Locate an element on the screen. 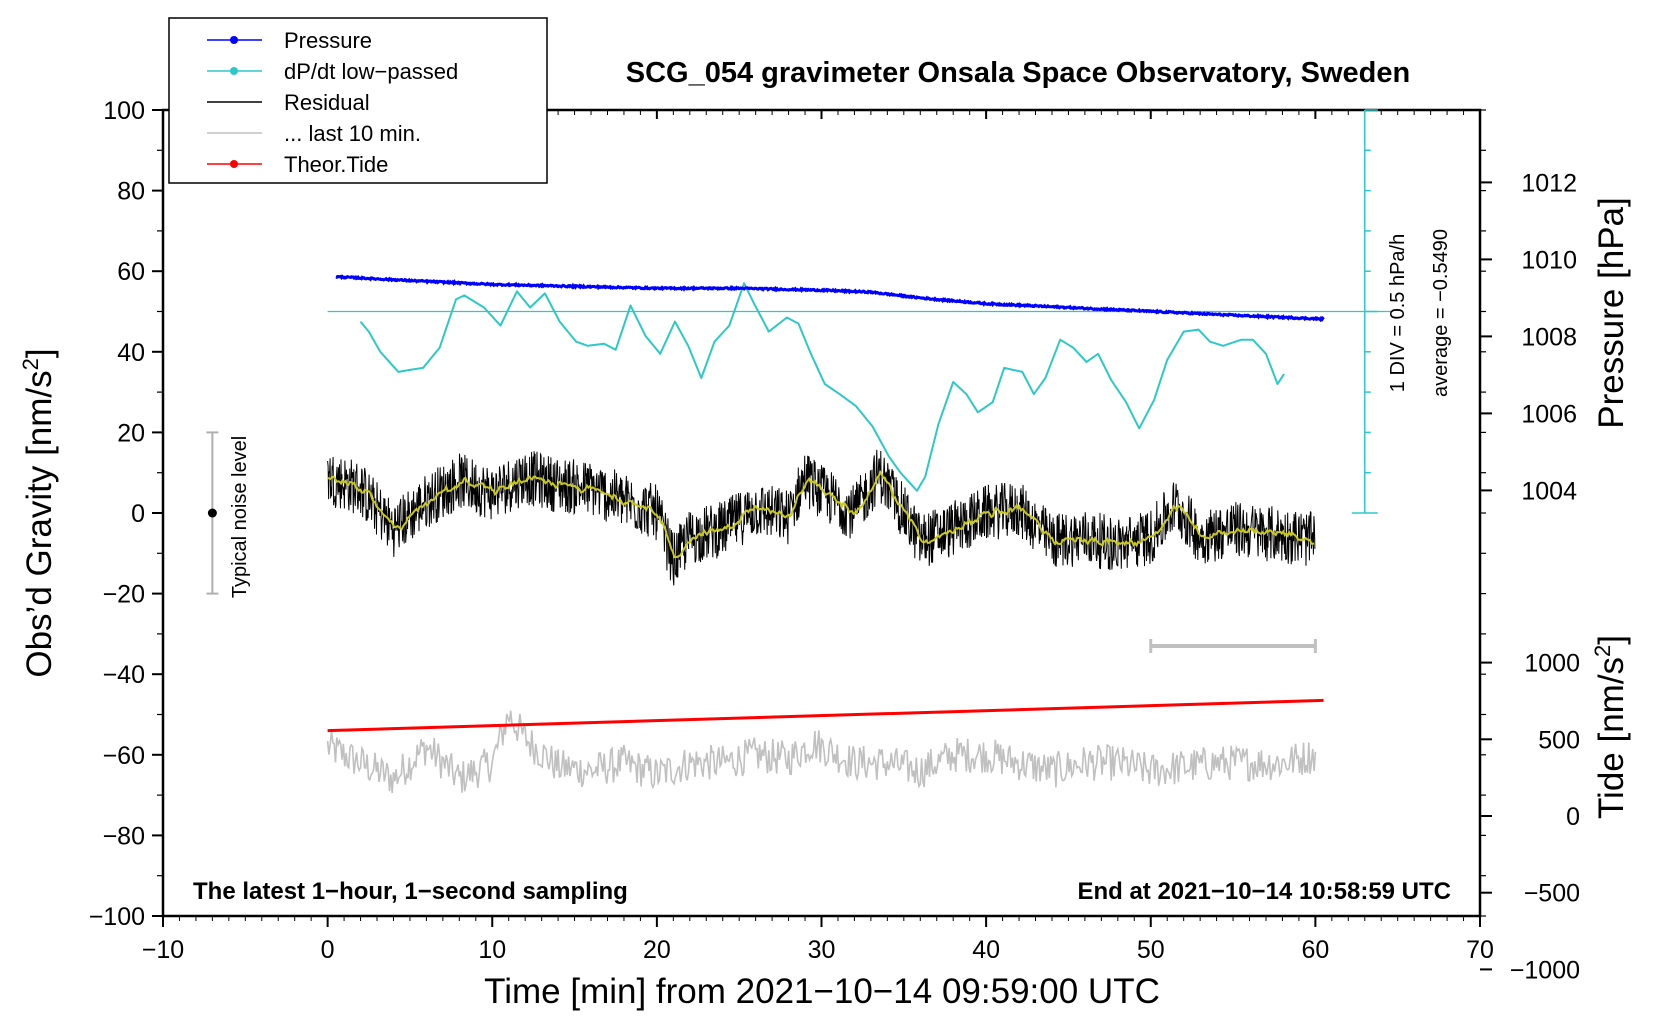 Image resolution: width=1660 pixels, height=1020 pixels. y-tick-label: −20 is located at coordinates (124, 595).